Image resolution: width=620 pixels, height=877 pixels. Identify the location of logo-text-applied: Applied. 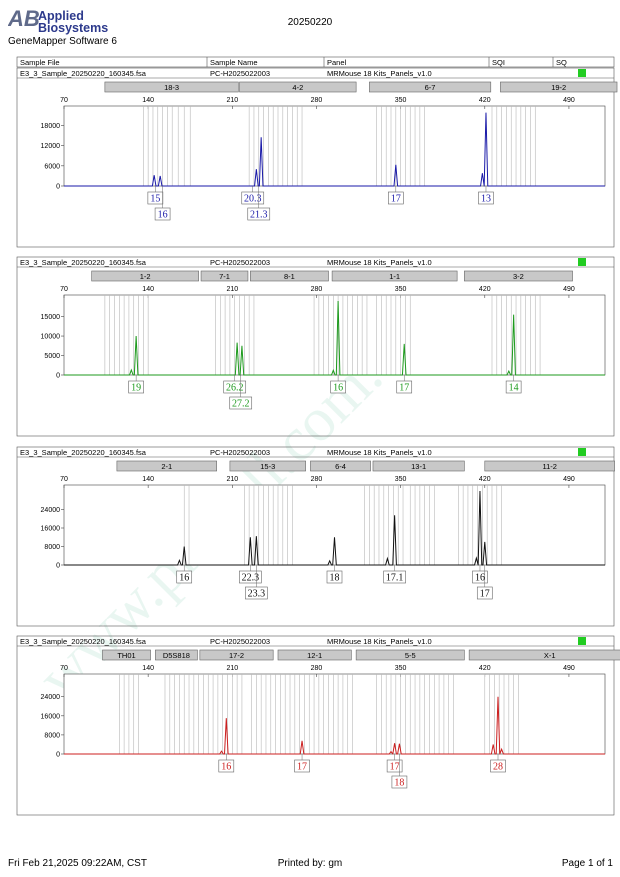
(61, 16).